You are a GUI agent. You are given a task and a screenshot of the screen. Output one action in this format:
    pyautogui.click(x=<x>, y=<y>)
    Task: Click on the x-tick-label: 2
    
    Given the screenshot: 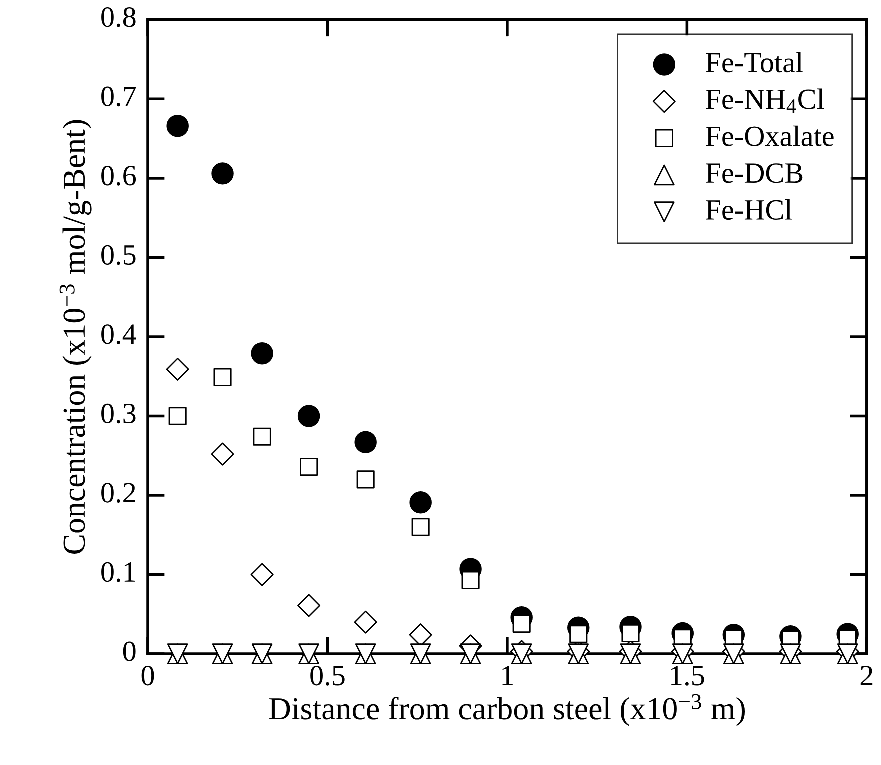 What is the action you would take?
    pyautogui.click(x=866, y=676)
    